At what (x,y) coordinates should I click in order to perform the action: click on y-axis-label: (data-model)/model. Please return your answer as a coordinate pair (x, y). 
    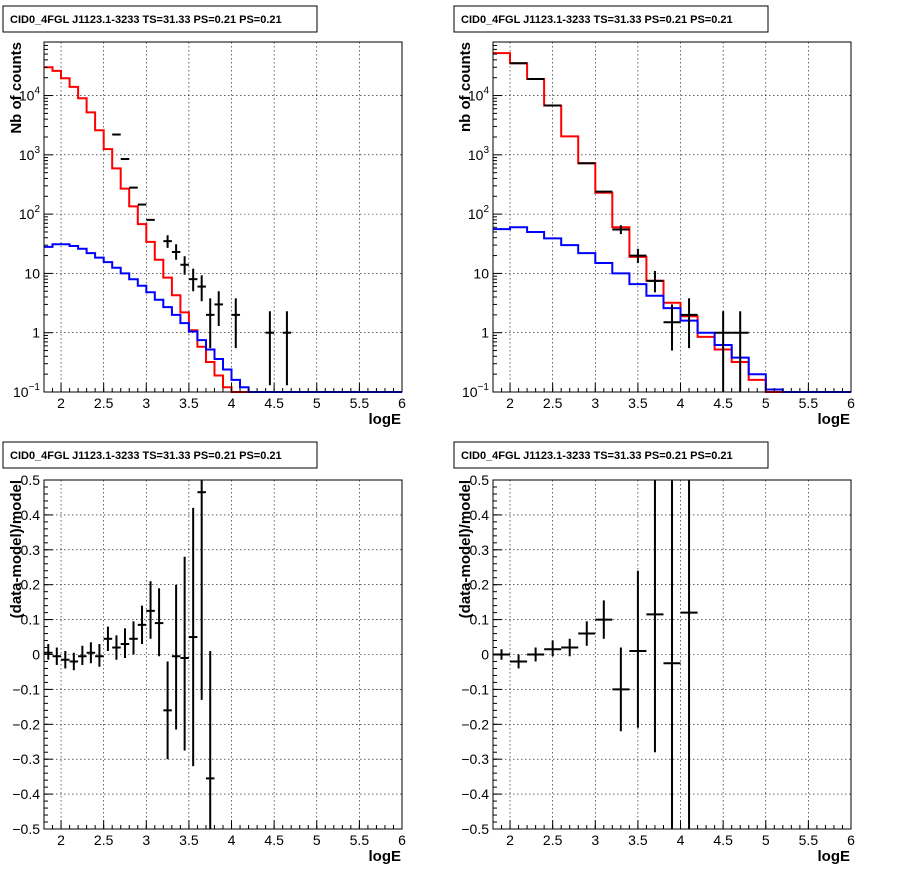
    Looking at the image, I should click on (16, 549).